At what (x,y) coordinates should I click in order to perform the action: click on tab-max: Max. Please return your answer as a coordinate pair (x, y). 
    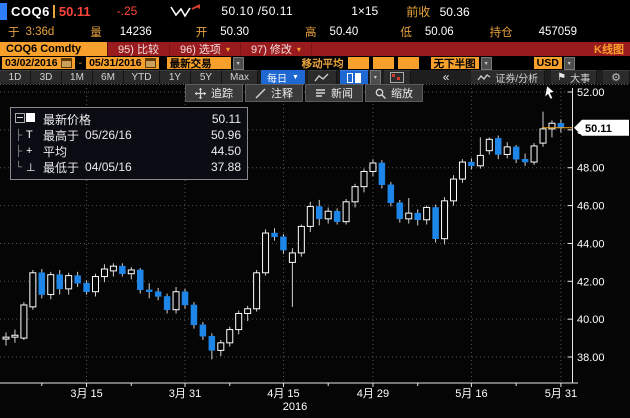
    Looking at the image, I should click on (240, 77).